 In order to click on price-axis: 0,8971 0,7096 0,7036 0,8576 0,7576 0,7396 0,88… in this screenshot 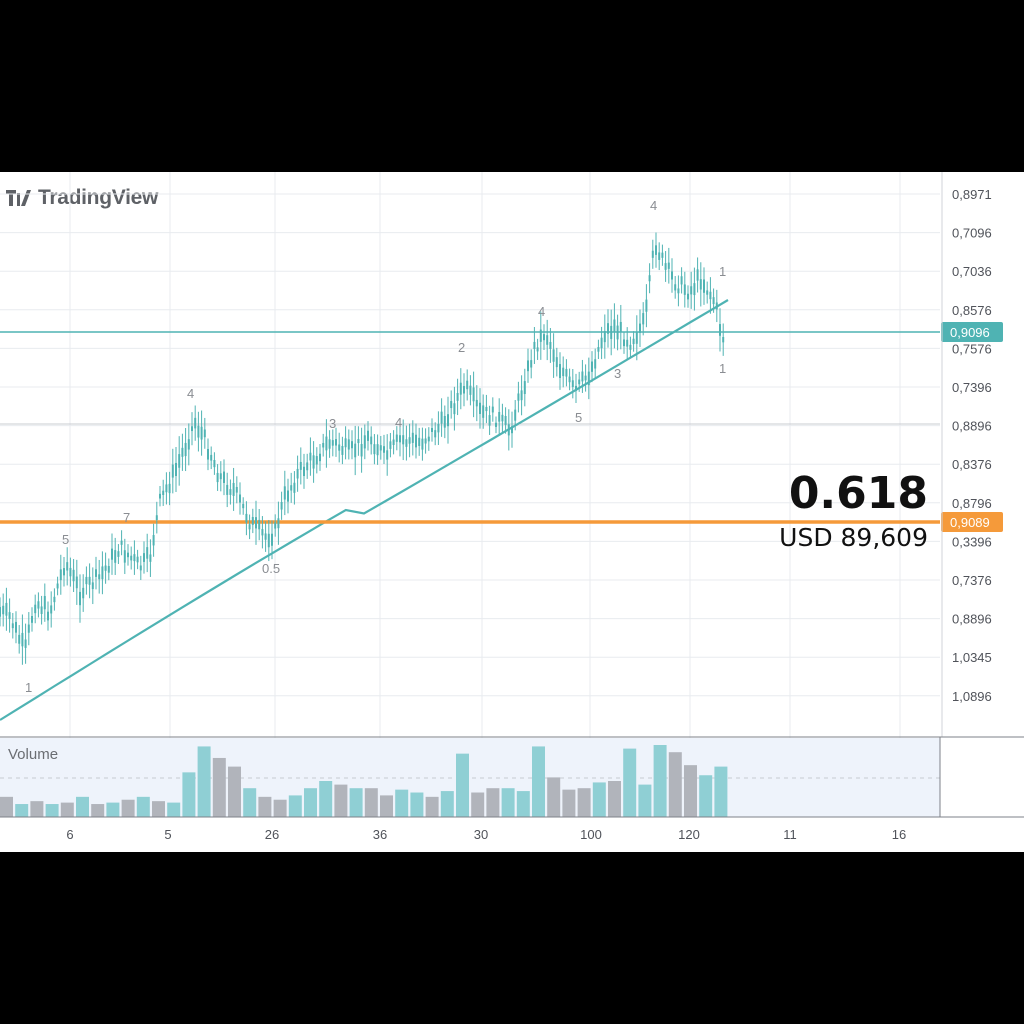, I will do `click(966, 454)`.